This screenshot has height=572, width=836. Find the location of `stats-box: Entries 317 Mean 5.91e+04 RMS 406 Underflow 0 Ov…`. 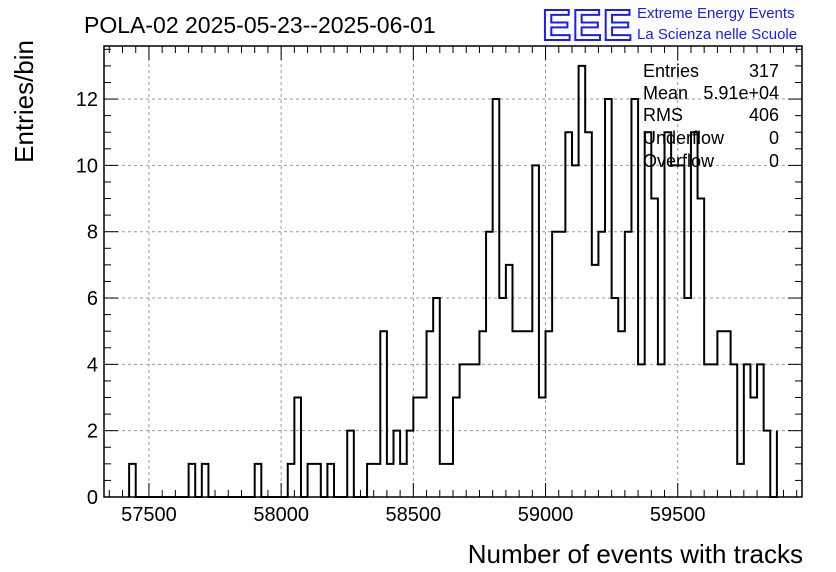

stats-box: Entries 317 Mean 5.91e+04 RMS 406 Underflow 0 Ov… is located at coordinates (711, 116).